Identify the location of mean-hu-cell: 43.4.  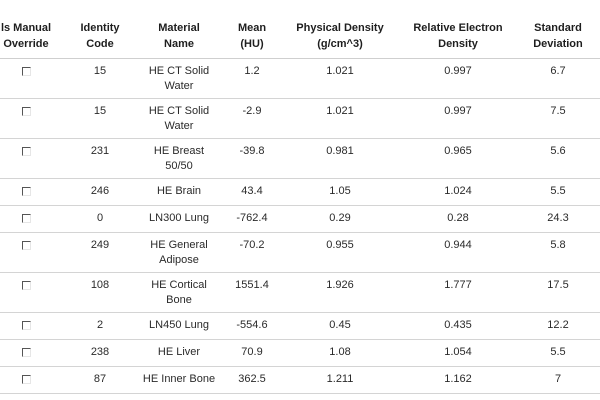
(252, 192).